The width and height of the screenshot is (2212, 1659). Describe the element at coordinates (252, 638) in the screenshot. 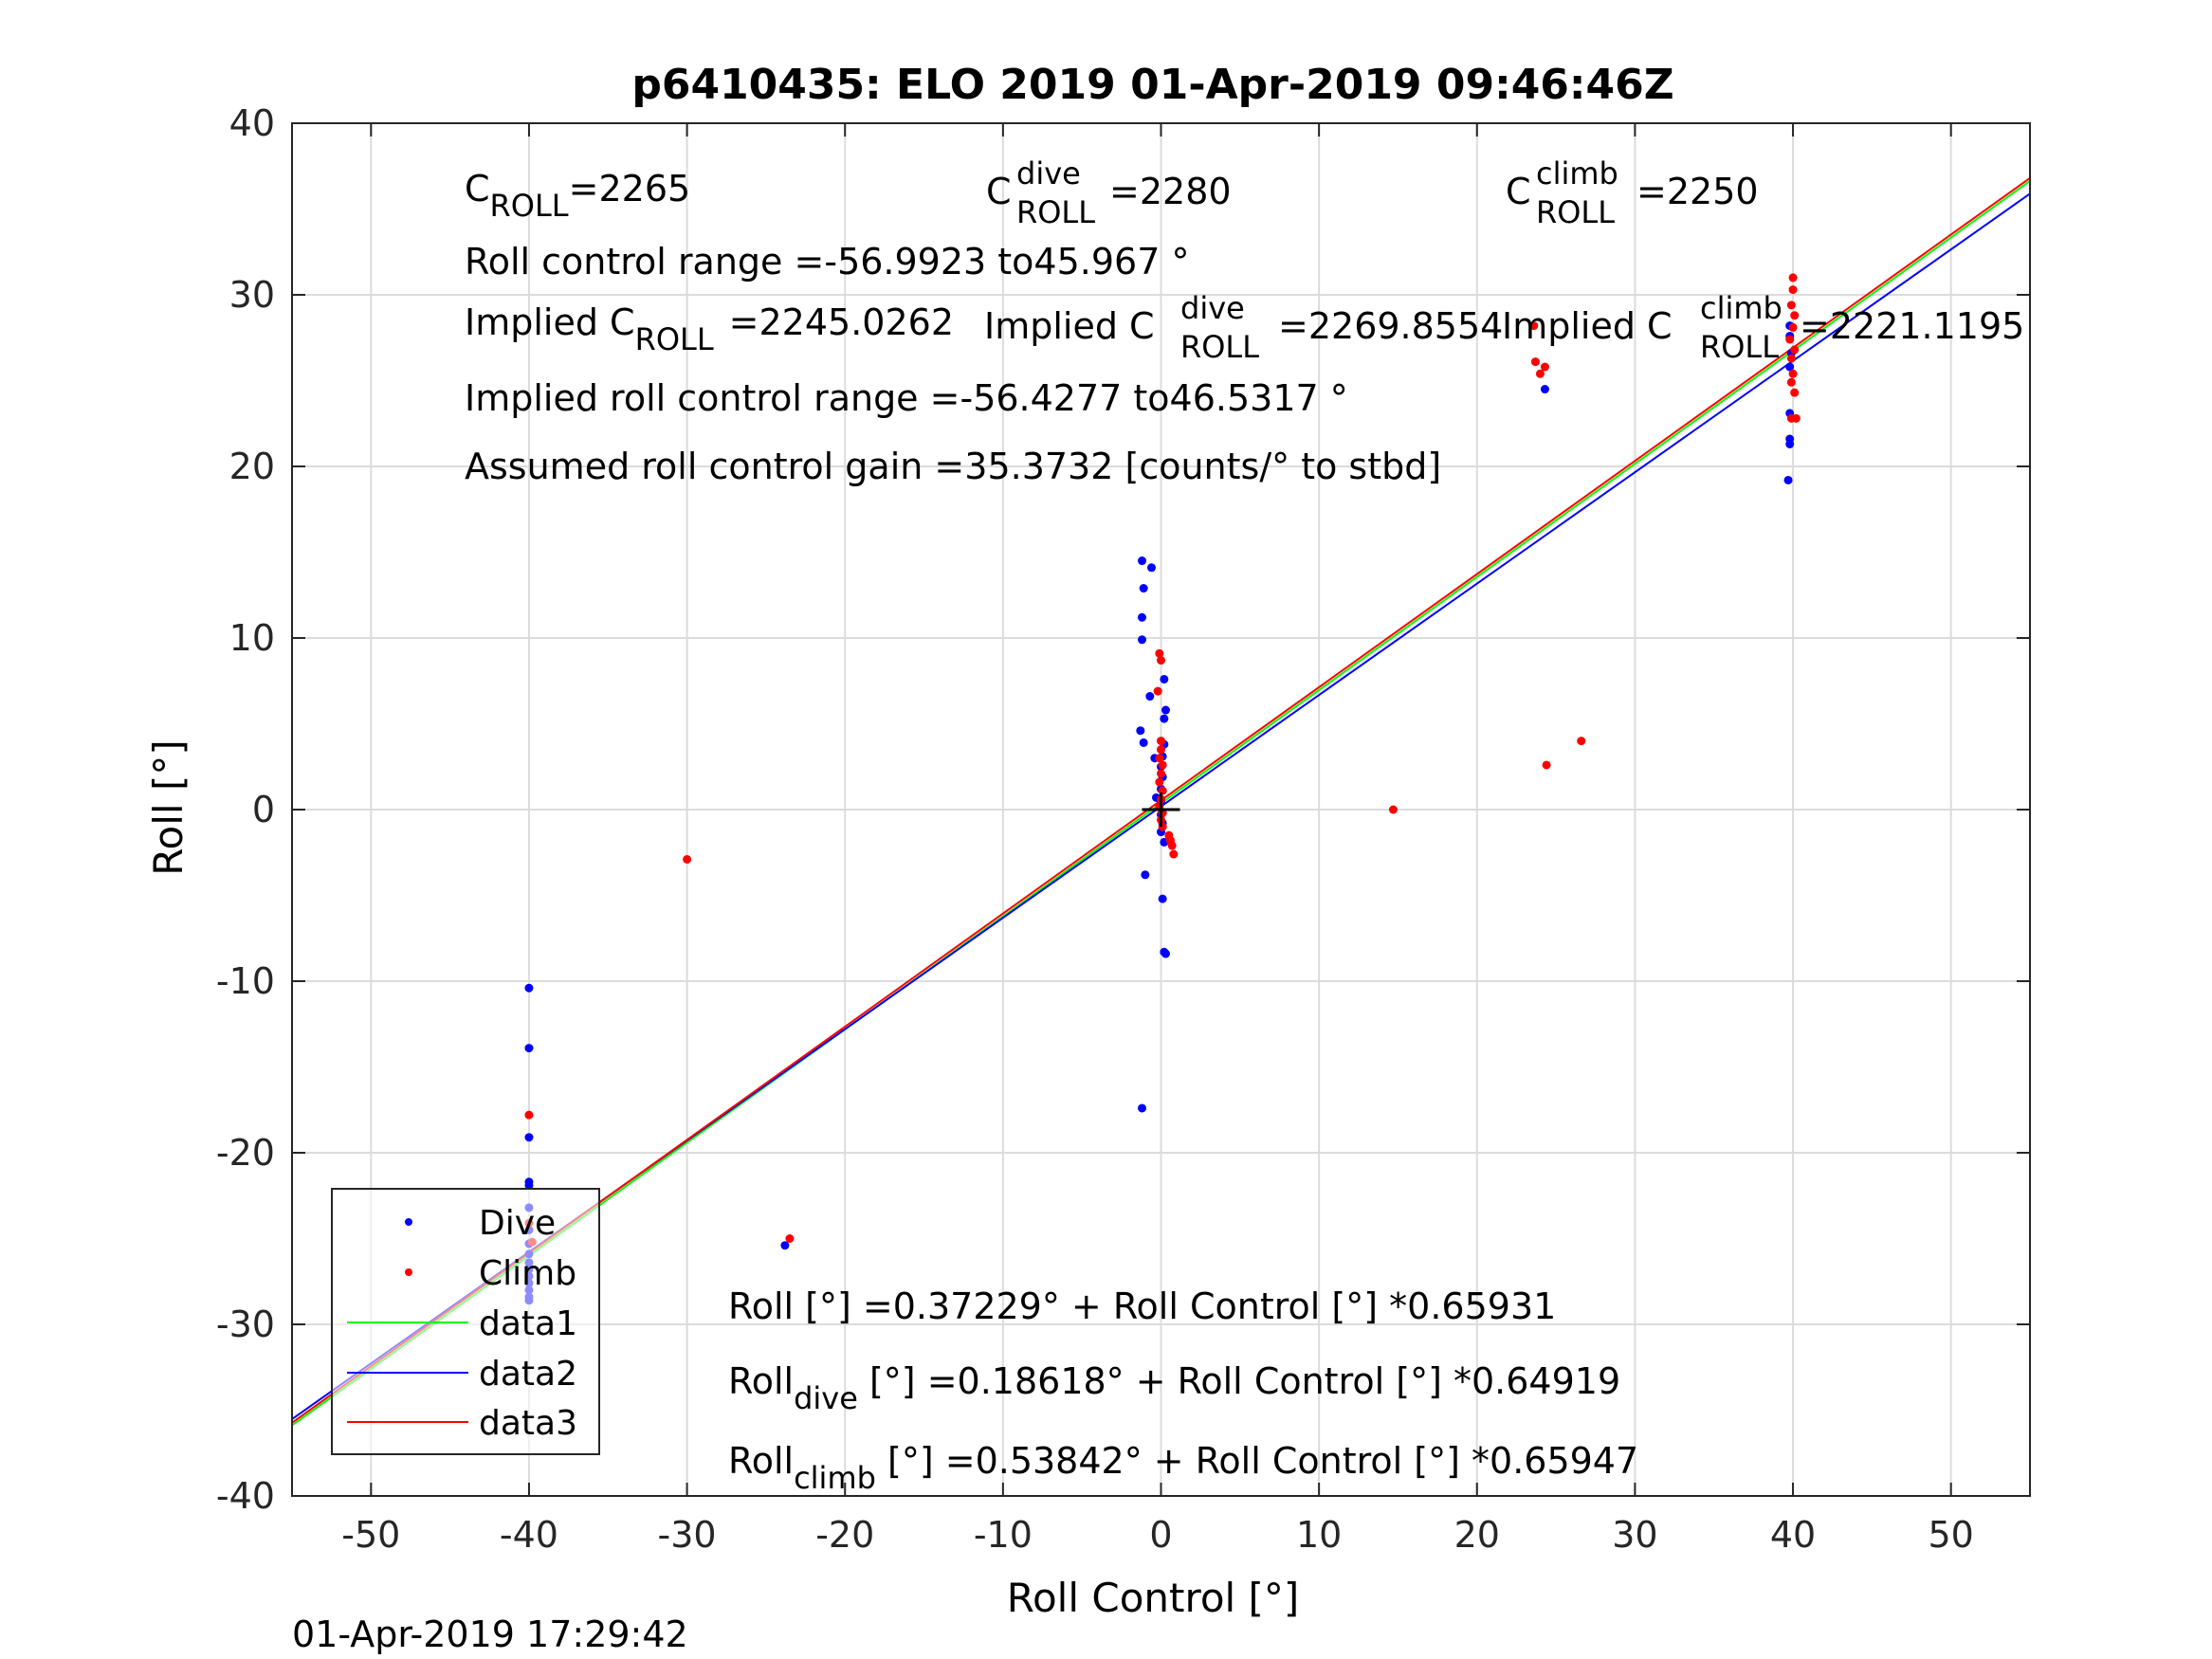

I see `y-tick-label: 10` at that location.